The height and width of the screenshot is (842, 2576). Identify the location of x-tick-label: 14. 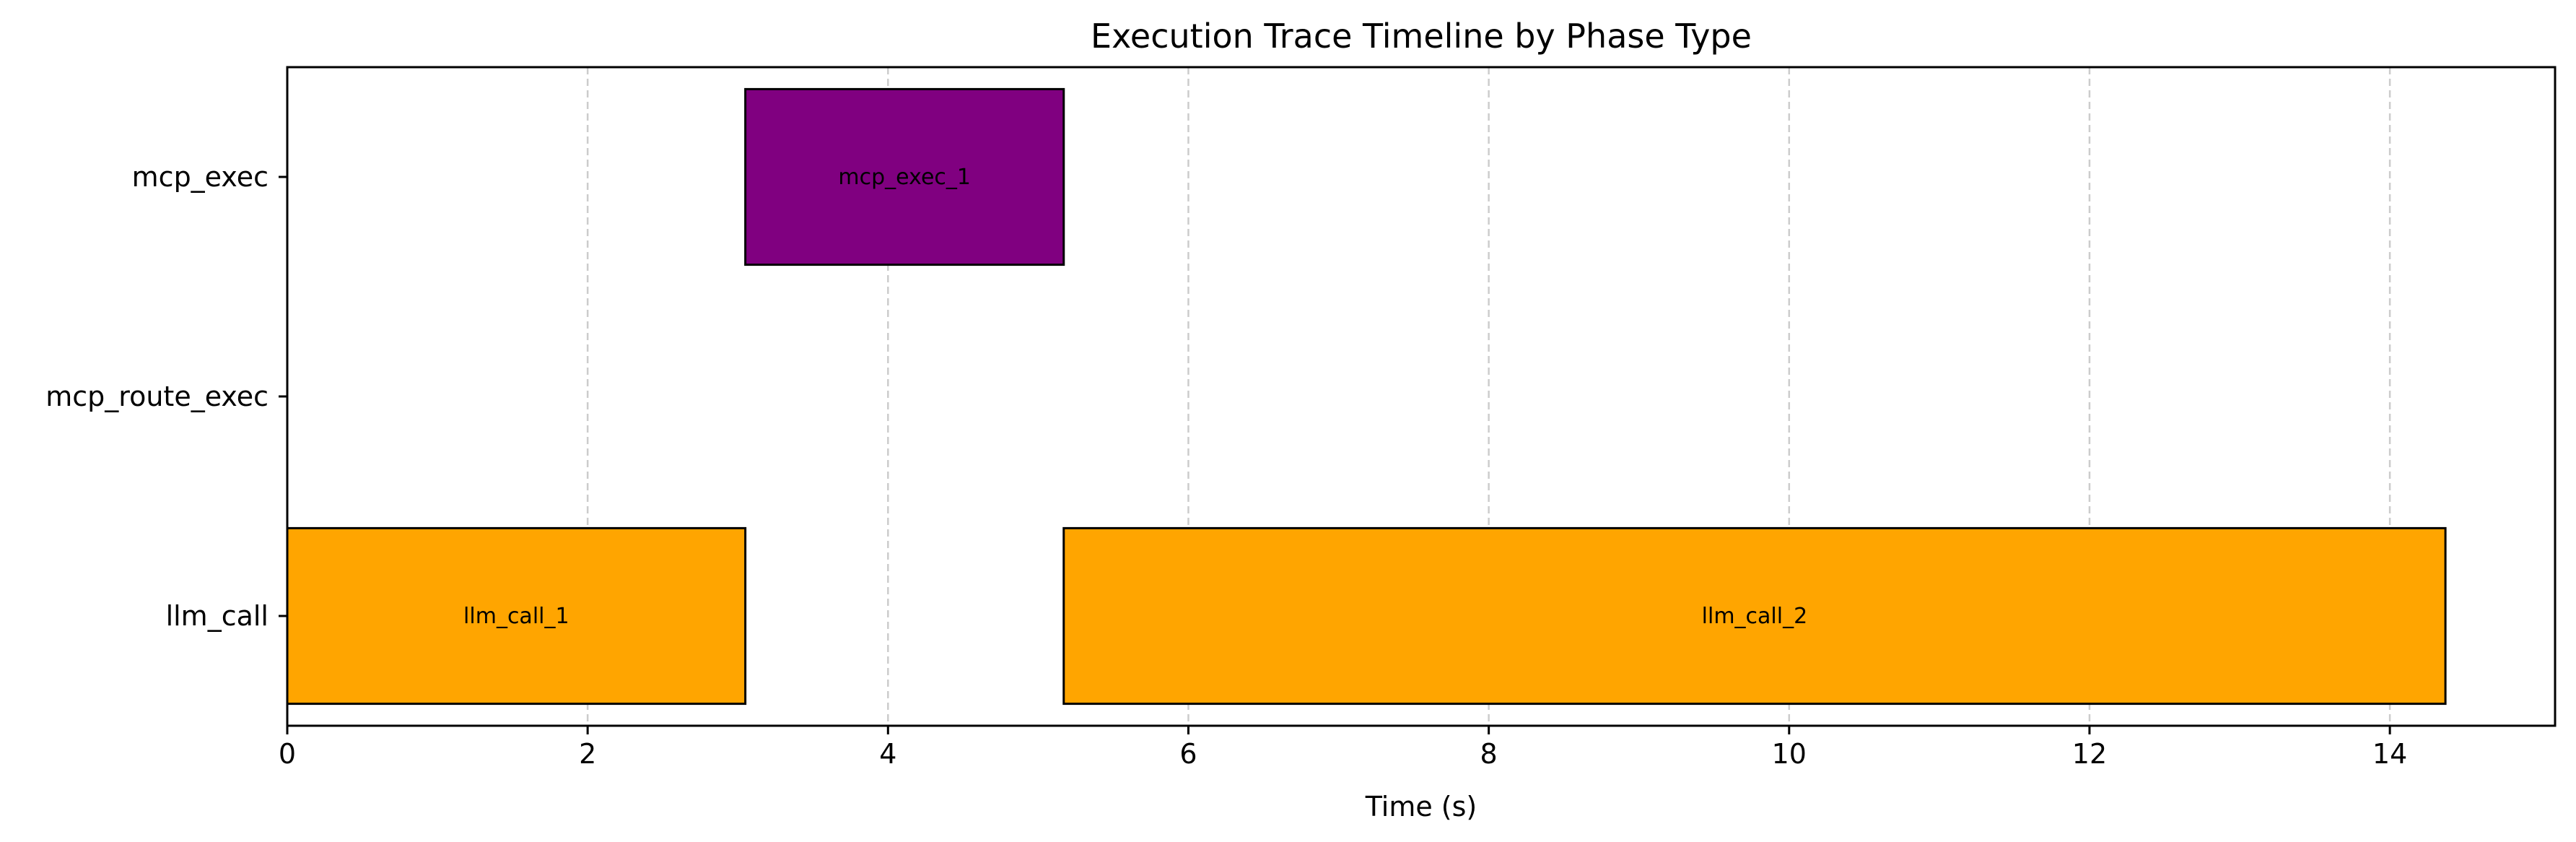
(2389, 754).